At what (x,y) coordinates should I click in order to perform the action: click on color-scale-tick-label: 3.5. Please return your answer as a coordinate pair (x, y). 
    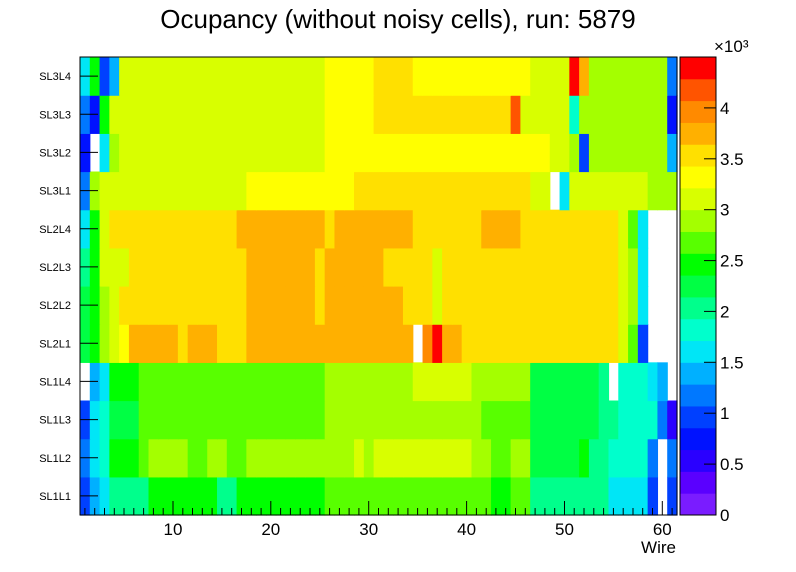
    Looking at the image, I should click on (732, 159).